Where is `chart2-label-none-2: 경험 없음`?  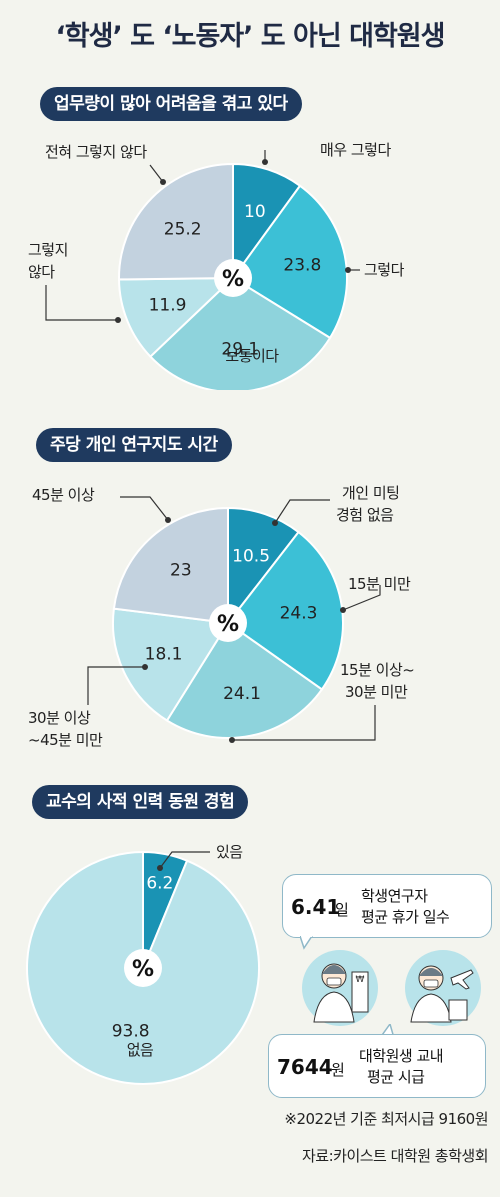
chart2-label-none-2: 경험 없음 is located at coordinates (365, 515).